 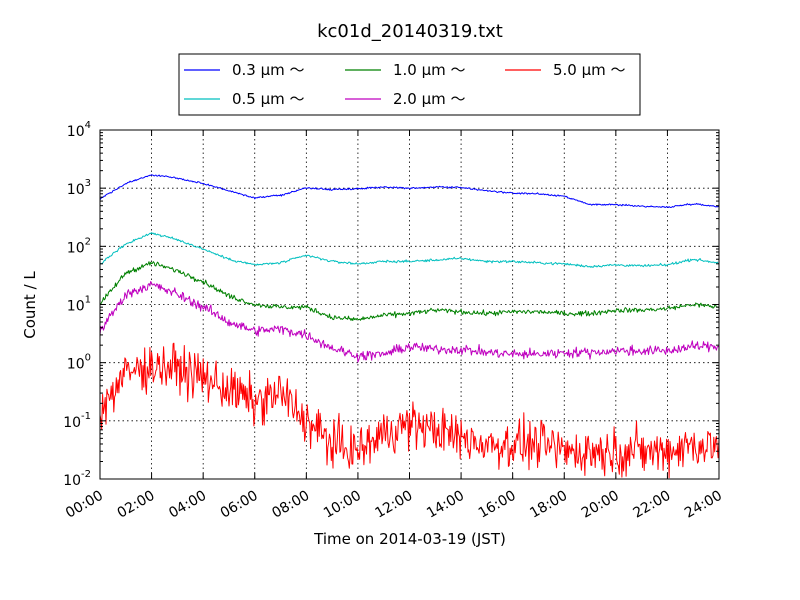 I want to click on x-tick-label: 24:00, so click(x=703, y=505).